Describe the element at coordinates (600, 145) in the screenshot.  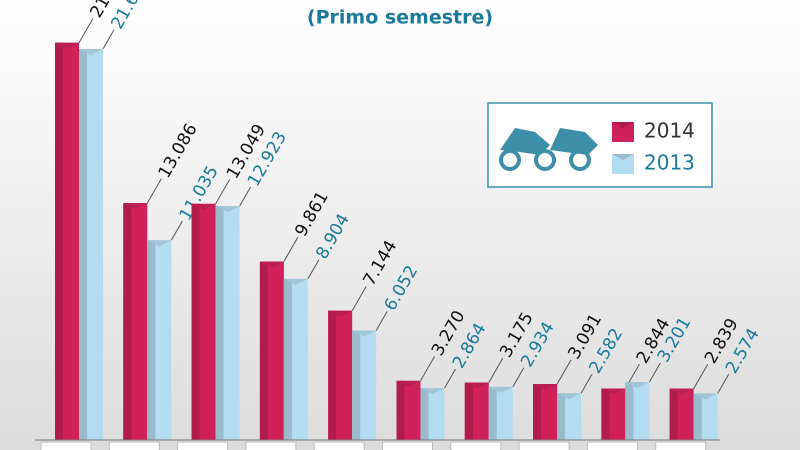
I see `legend: 2014 2013` at that location.